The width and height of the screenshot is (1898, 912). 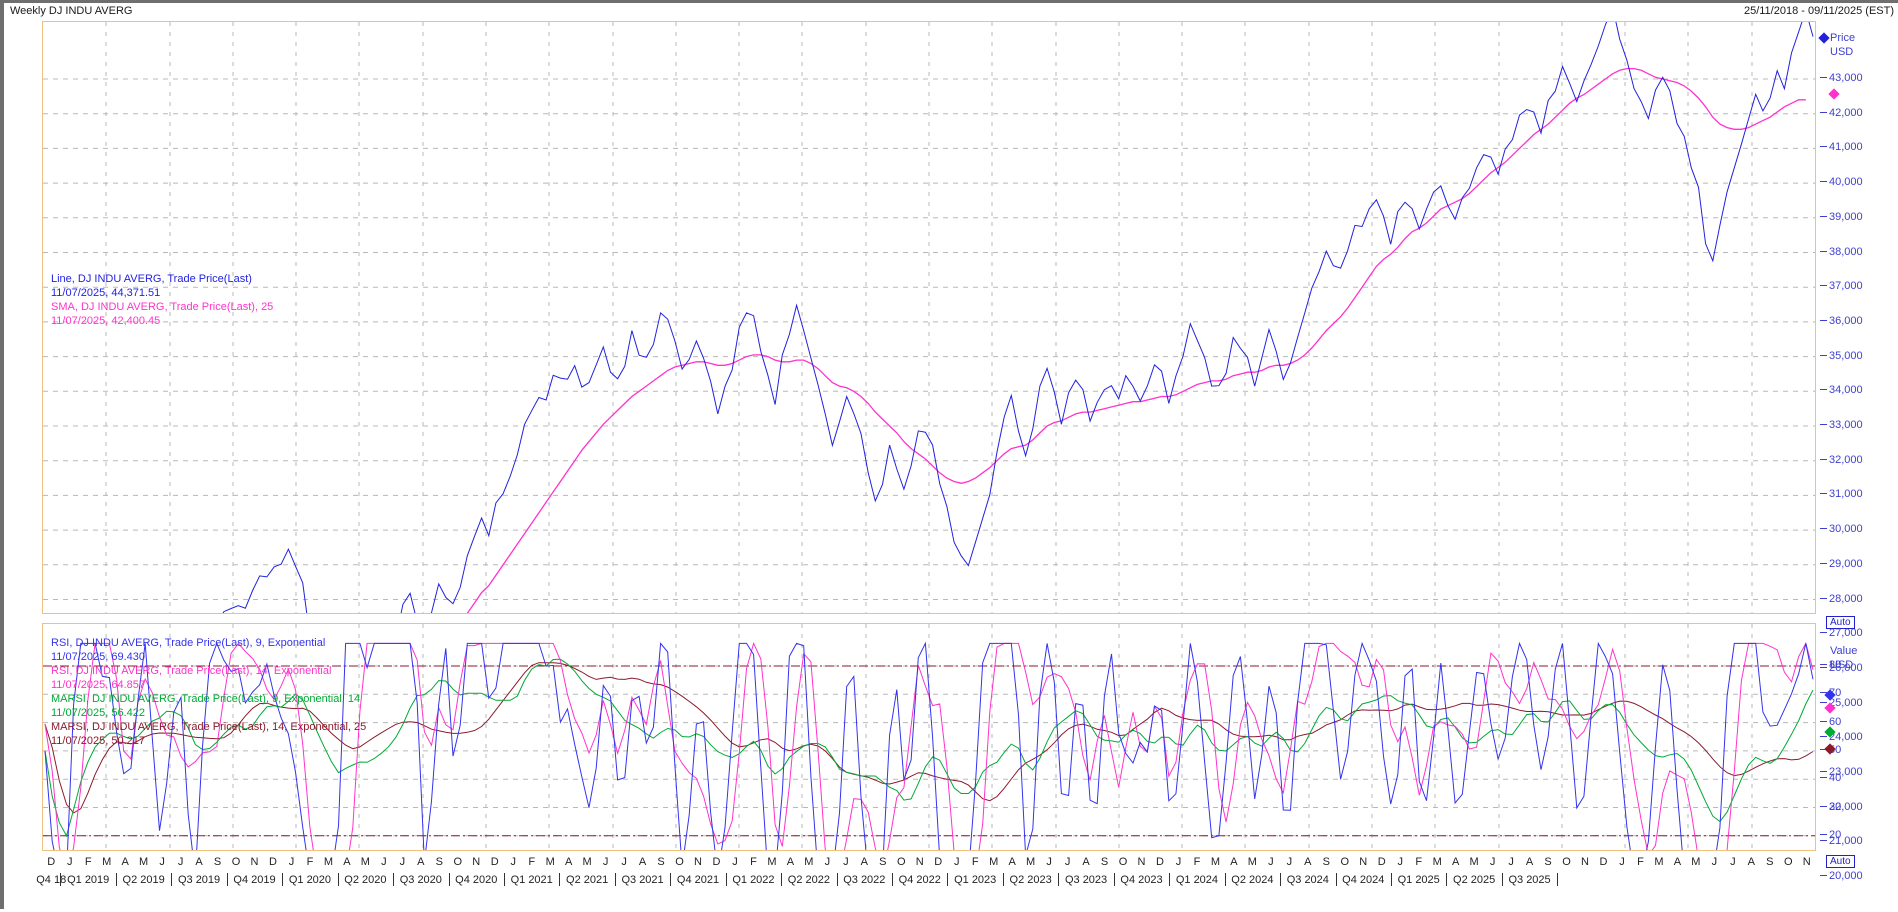 What do you see at coordinates (1841, 598) in the screenshot?
I see `price-tick-28000: 28,000` at bounding box center [1841, 598].